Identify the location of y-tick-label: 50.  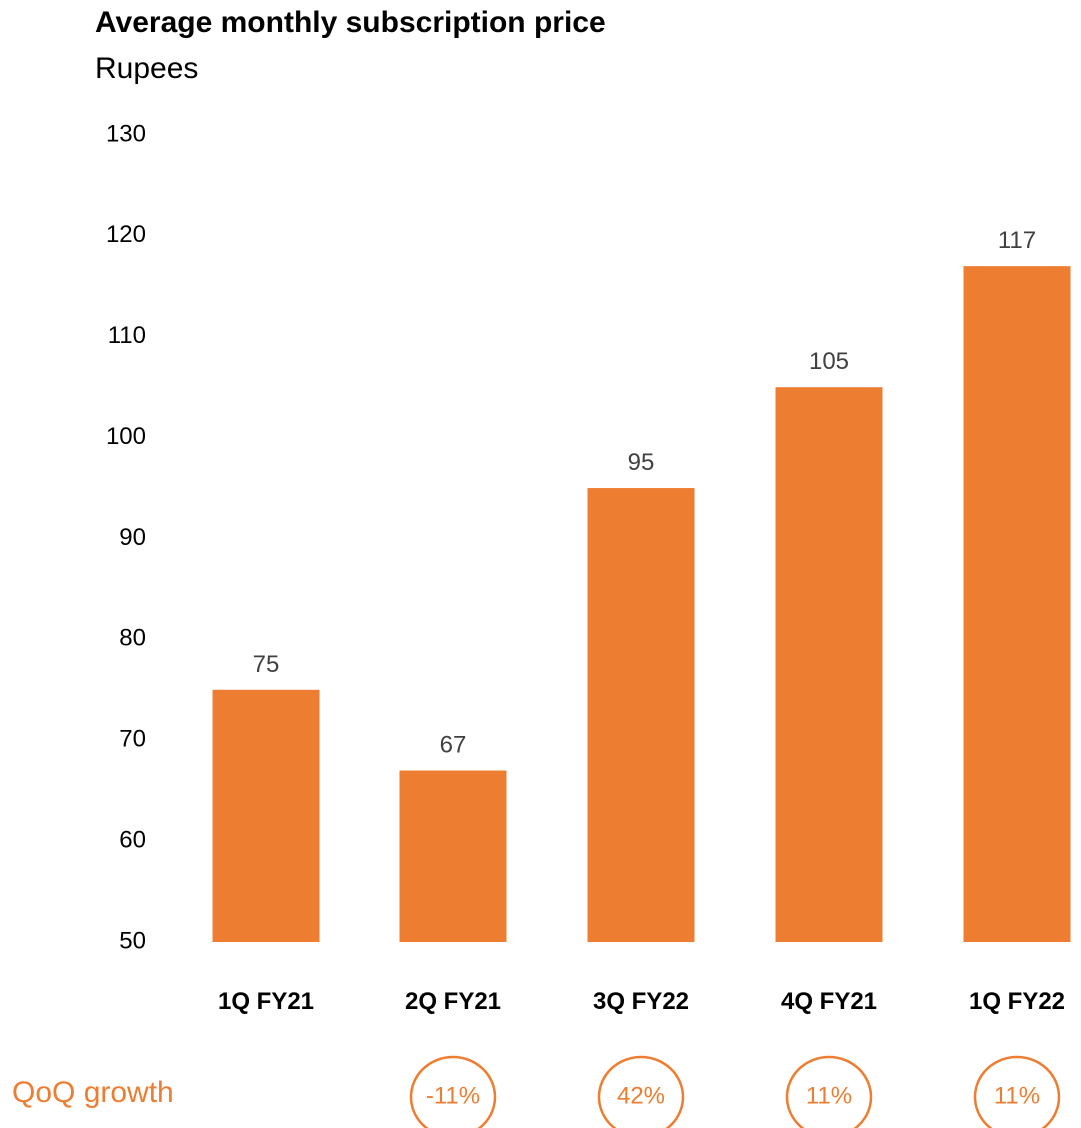
(132, 940).